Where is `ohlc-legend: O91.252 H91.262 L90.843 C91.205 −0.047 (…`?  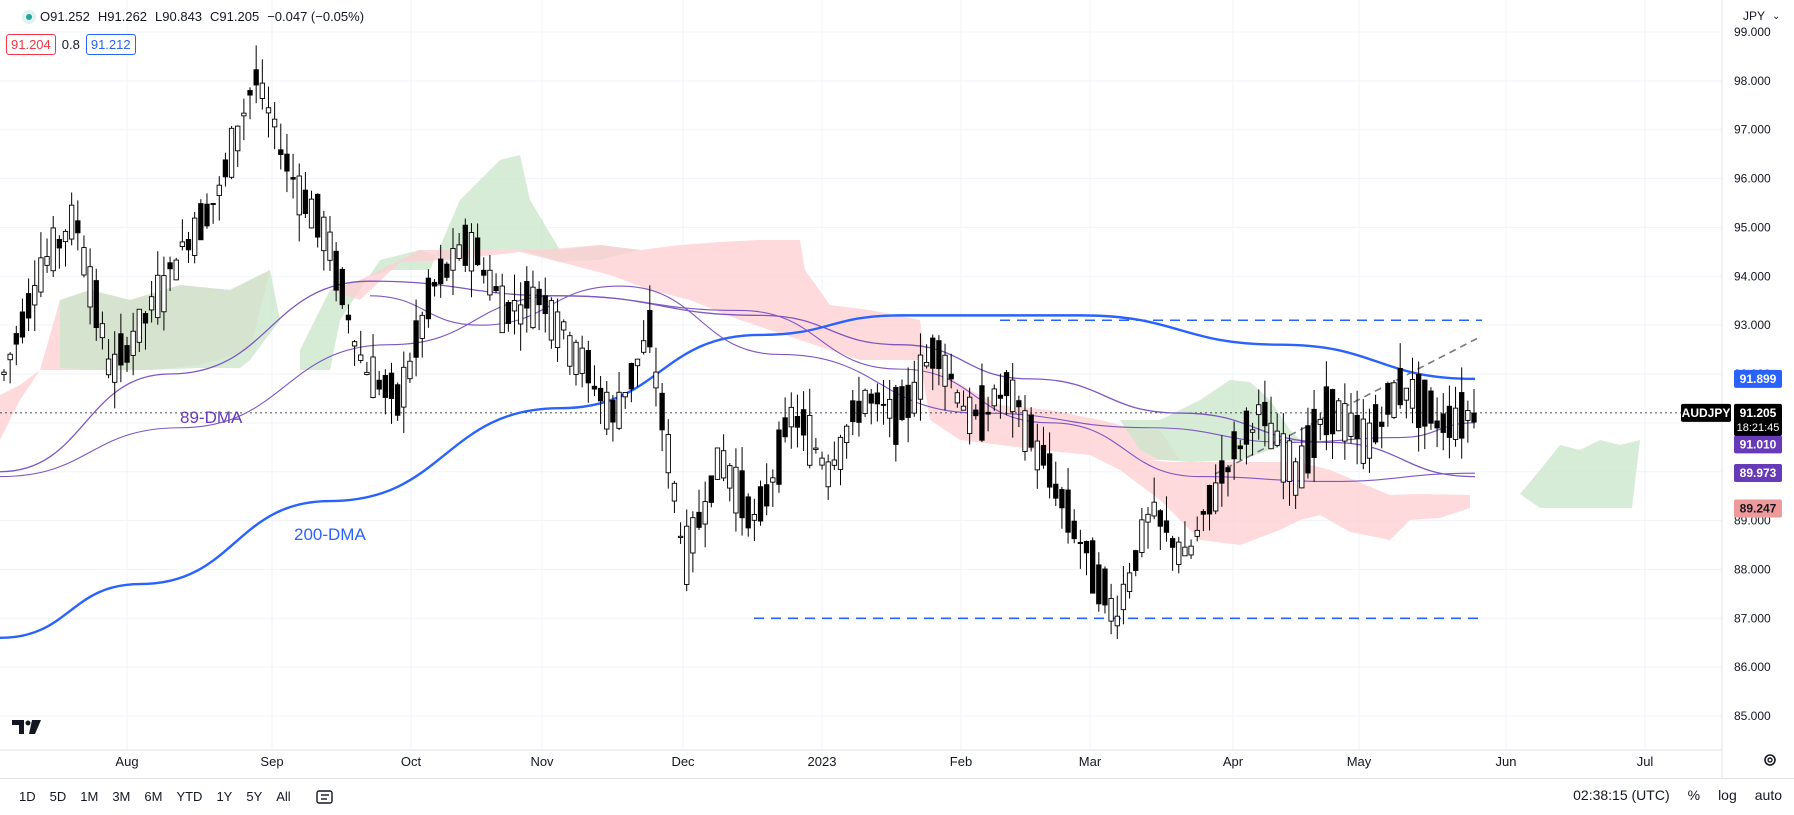 ohlc-legend: O91.252 H91.262 L90.843 C91.205 −0.047 (… is located at coordinates (195, 16).